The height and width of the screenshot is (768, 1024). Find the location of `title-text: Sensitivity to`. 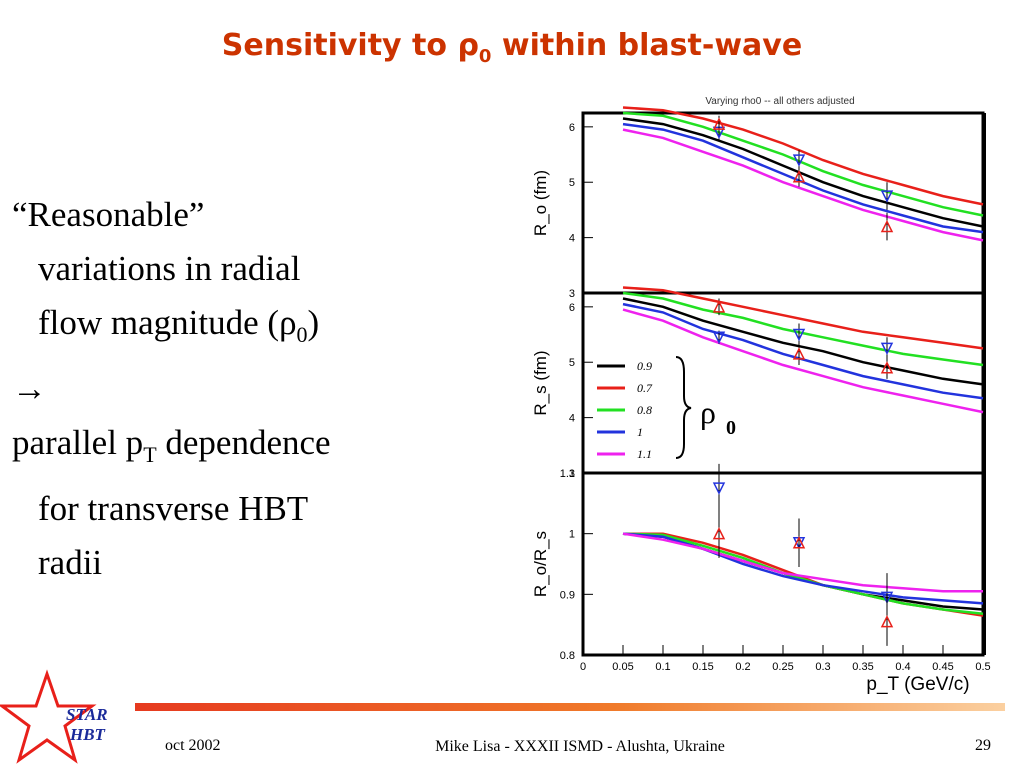

title-text: Sensitivity to is located at coordinates (339, 45).